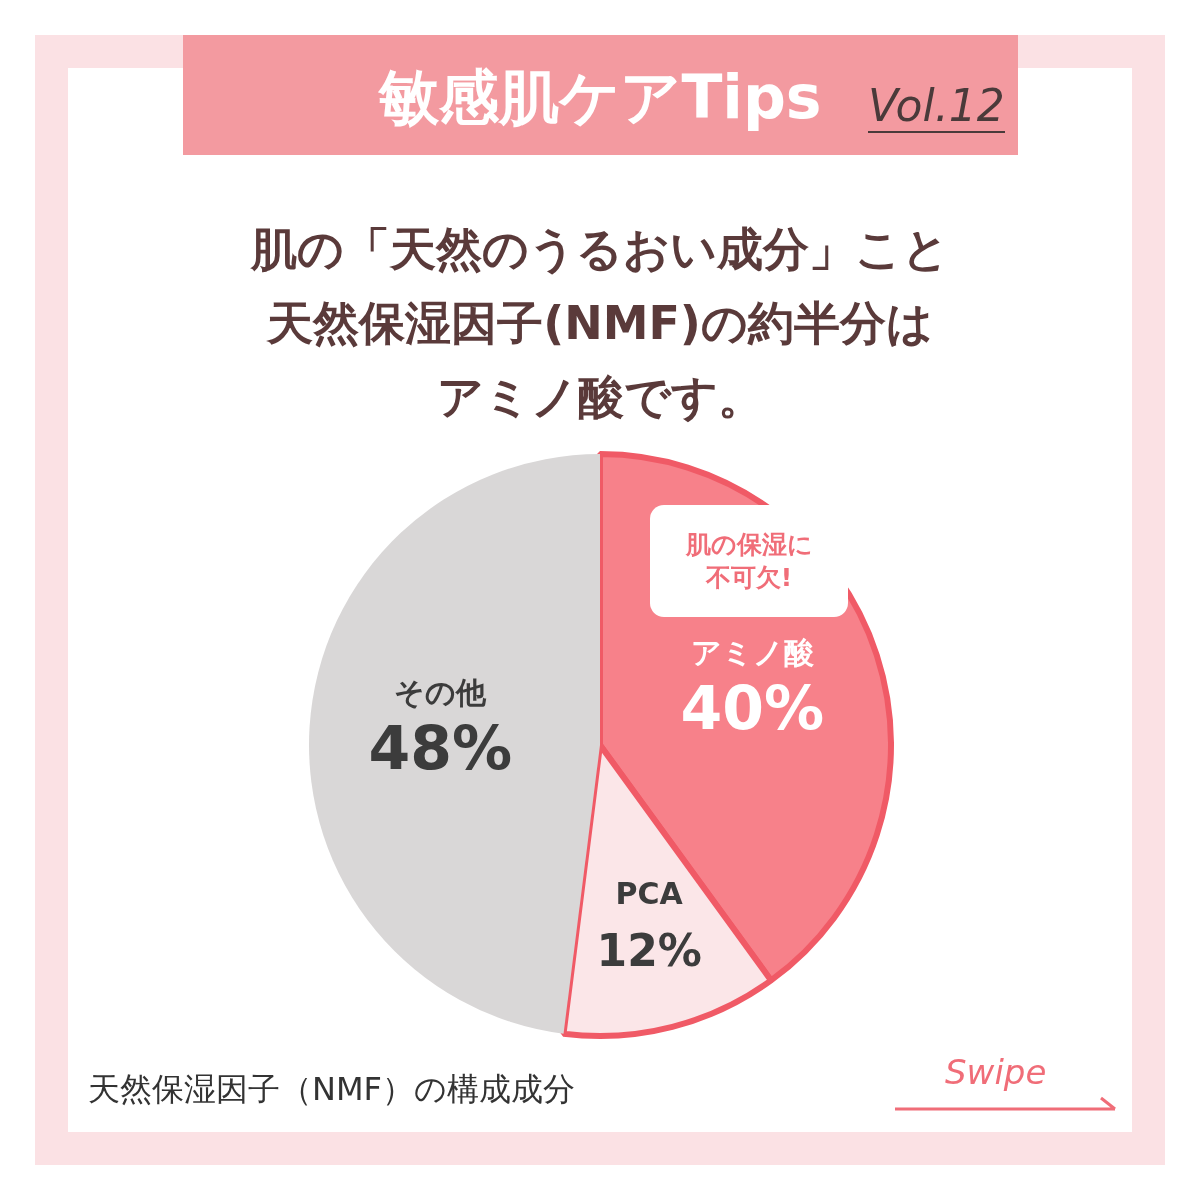 This screenshot has height=1200, width=1200. What do you see at coordinates (440, 747) in the screenshot?
I see `data-label: 48%` at bounding box center [440, 747].